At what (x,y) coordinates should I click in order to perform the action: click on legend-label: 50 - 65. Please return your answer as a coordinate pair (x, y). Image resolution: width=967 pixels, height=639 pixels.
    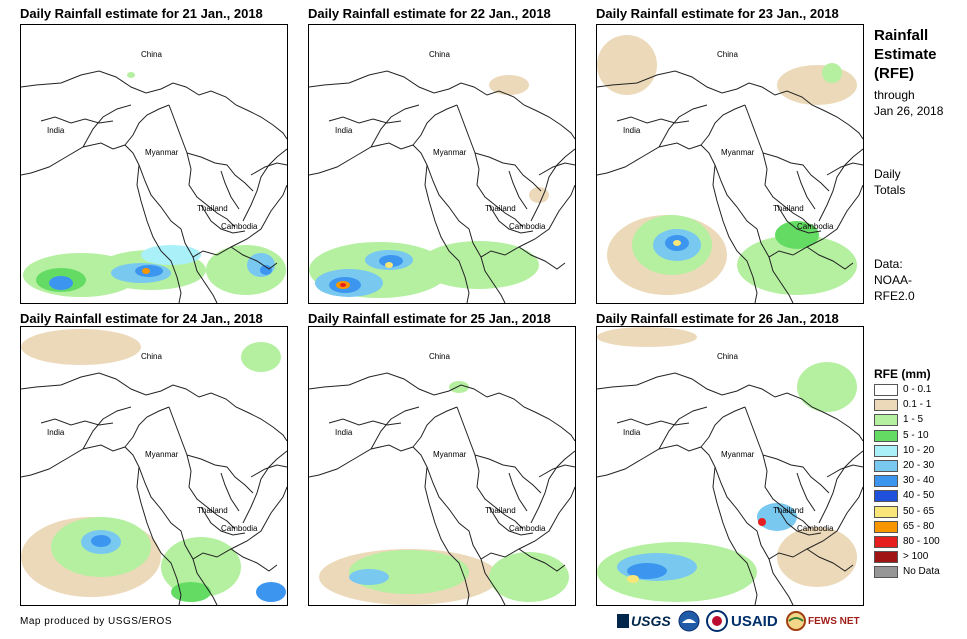
    Looking at the image, I should click on (919, 511).